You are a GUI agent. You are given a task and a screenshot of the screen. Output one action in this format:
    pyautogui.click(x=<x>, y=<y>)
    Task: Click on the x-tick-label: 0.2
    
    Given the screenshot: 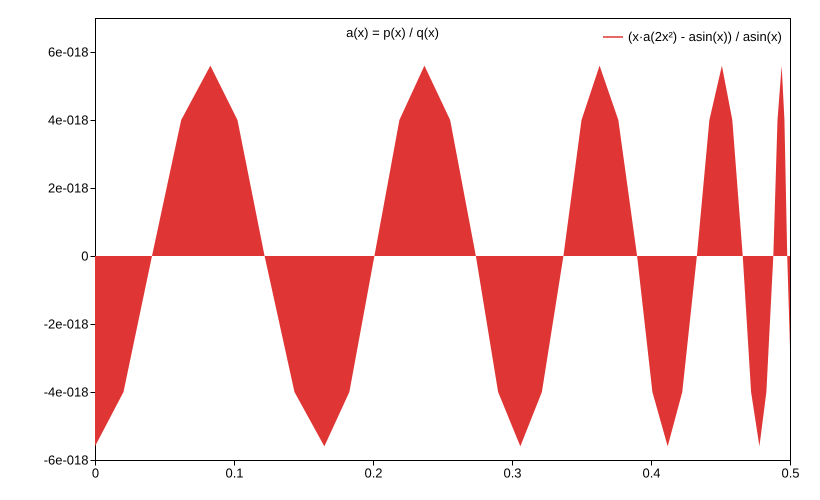 What is the action you would take?
    pyautogui.click(x=373, y=473)
    